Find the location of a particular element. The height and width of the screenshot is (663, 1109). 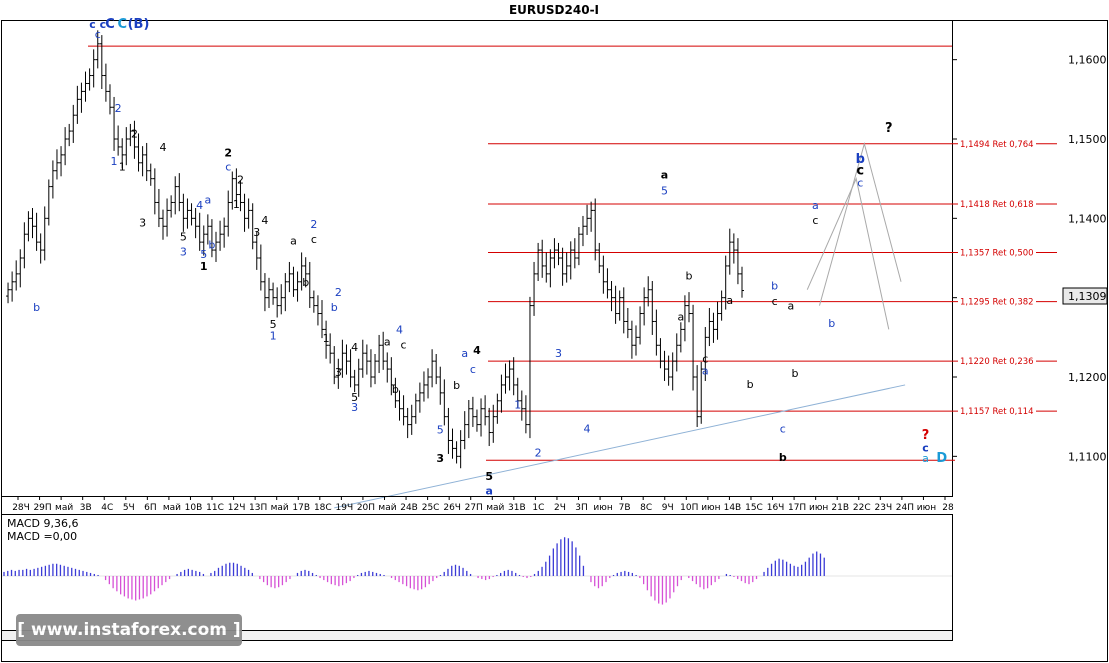

retracement-label: 1,1157 Ret 0,114 is located at coordinates (997, 412).